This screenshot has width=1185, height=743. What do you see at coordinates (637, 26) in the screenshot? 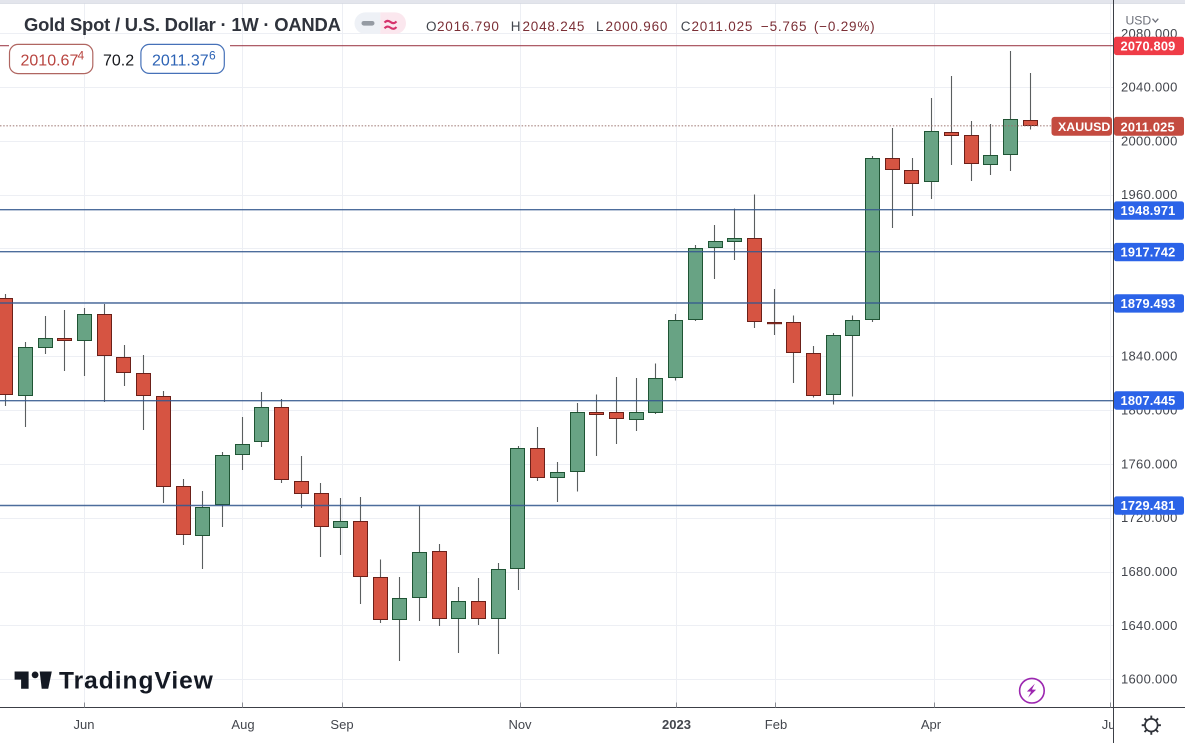
I see `svg-text: 2000.960` at bounding box center [637, 26].